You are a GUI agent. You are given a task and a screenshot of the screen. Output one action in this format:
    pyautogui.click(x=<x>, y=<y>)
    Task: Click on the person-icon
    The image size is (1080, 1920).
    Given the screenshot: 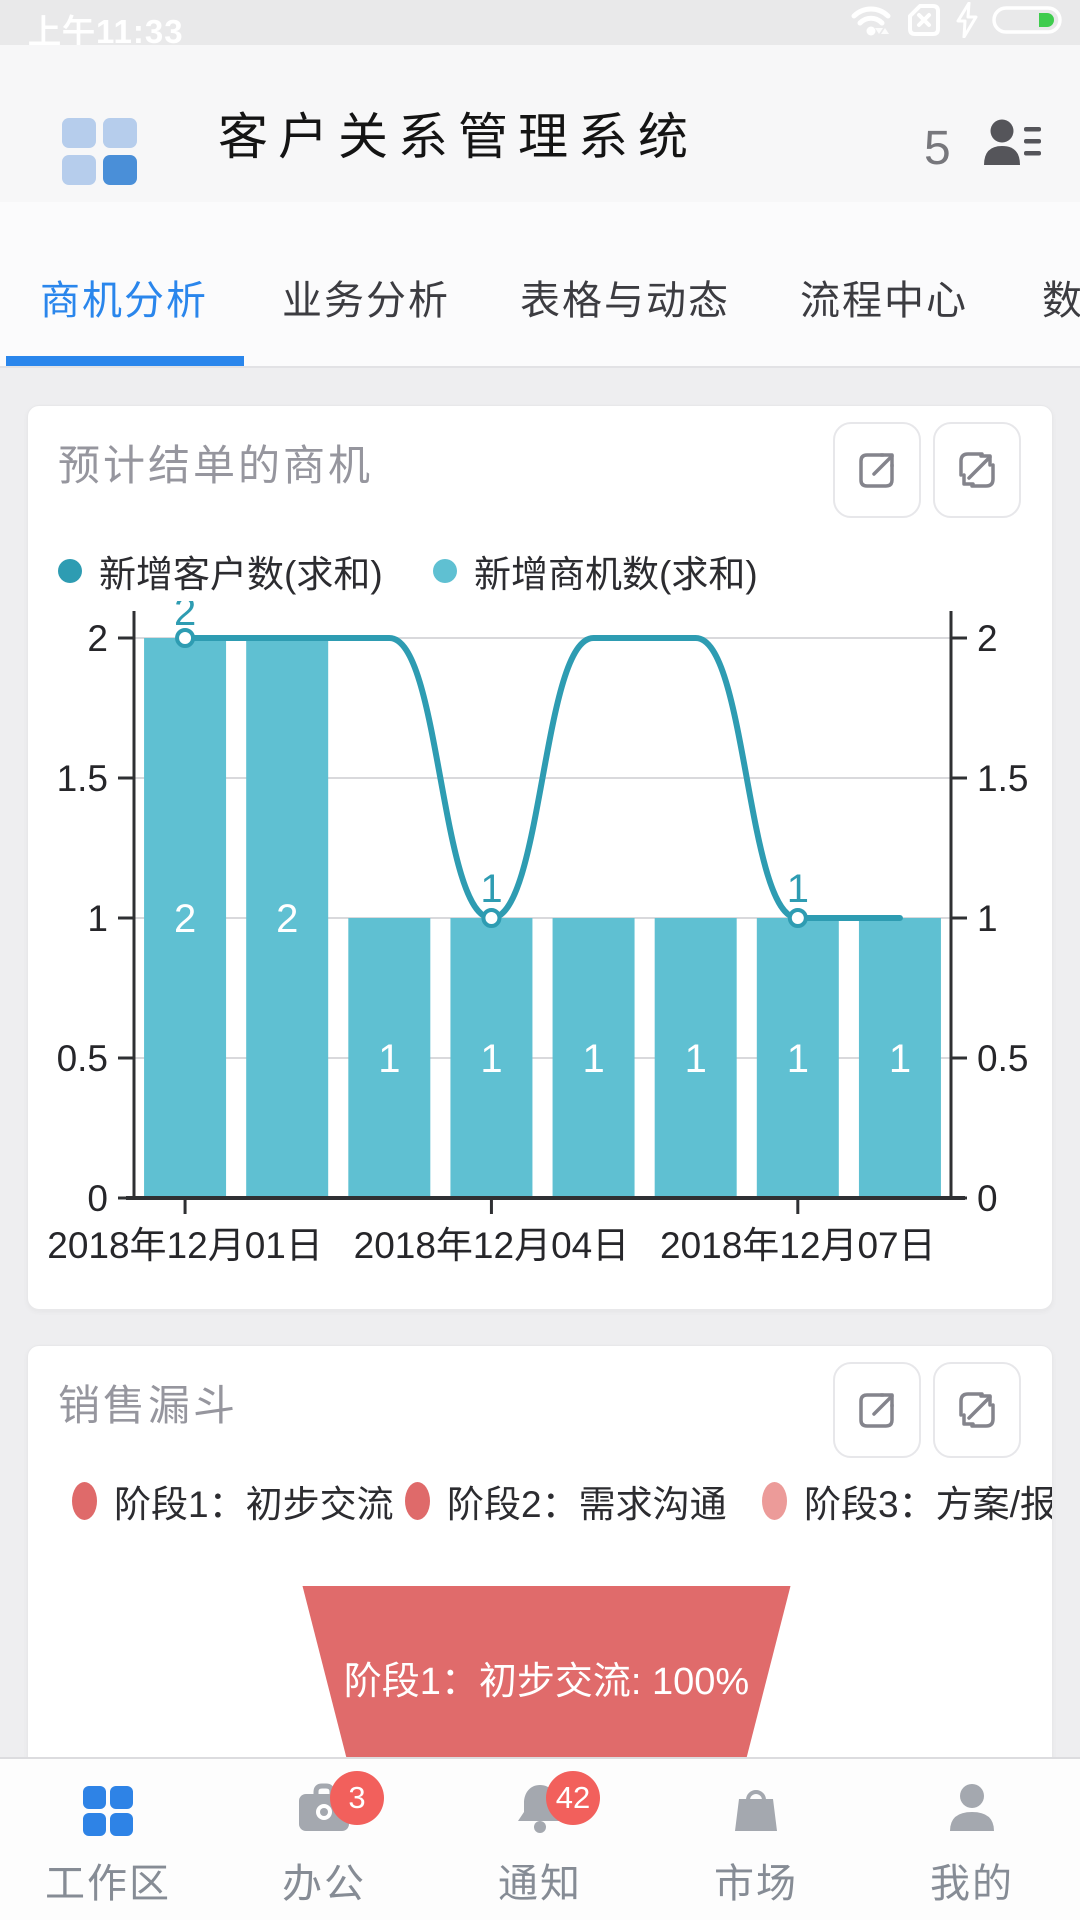 What is the action you would take?
    pyautogui.click(x=972, y=1811)
    